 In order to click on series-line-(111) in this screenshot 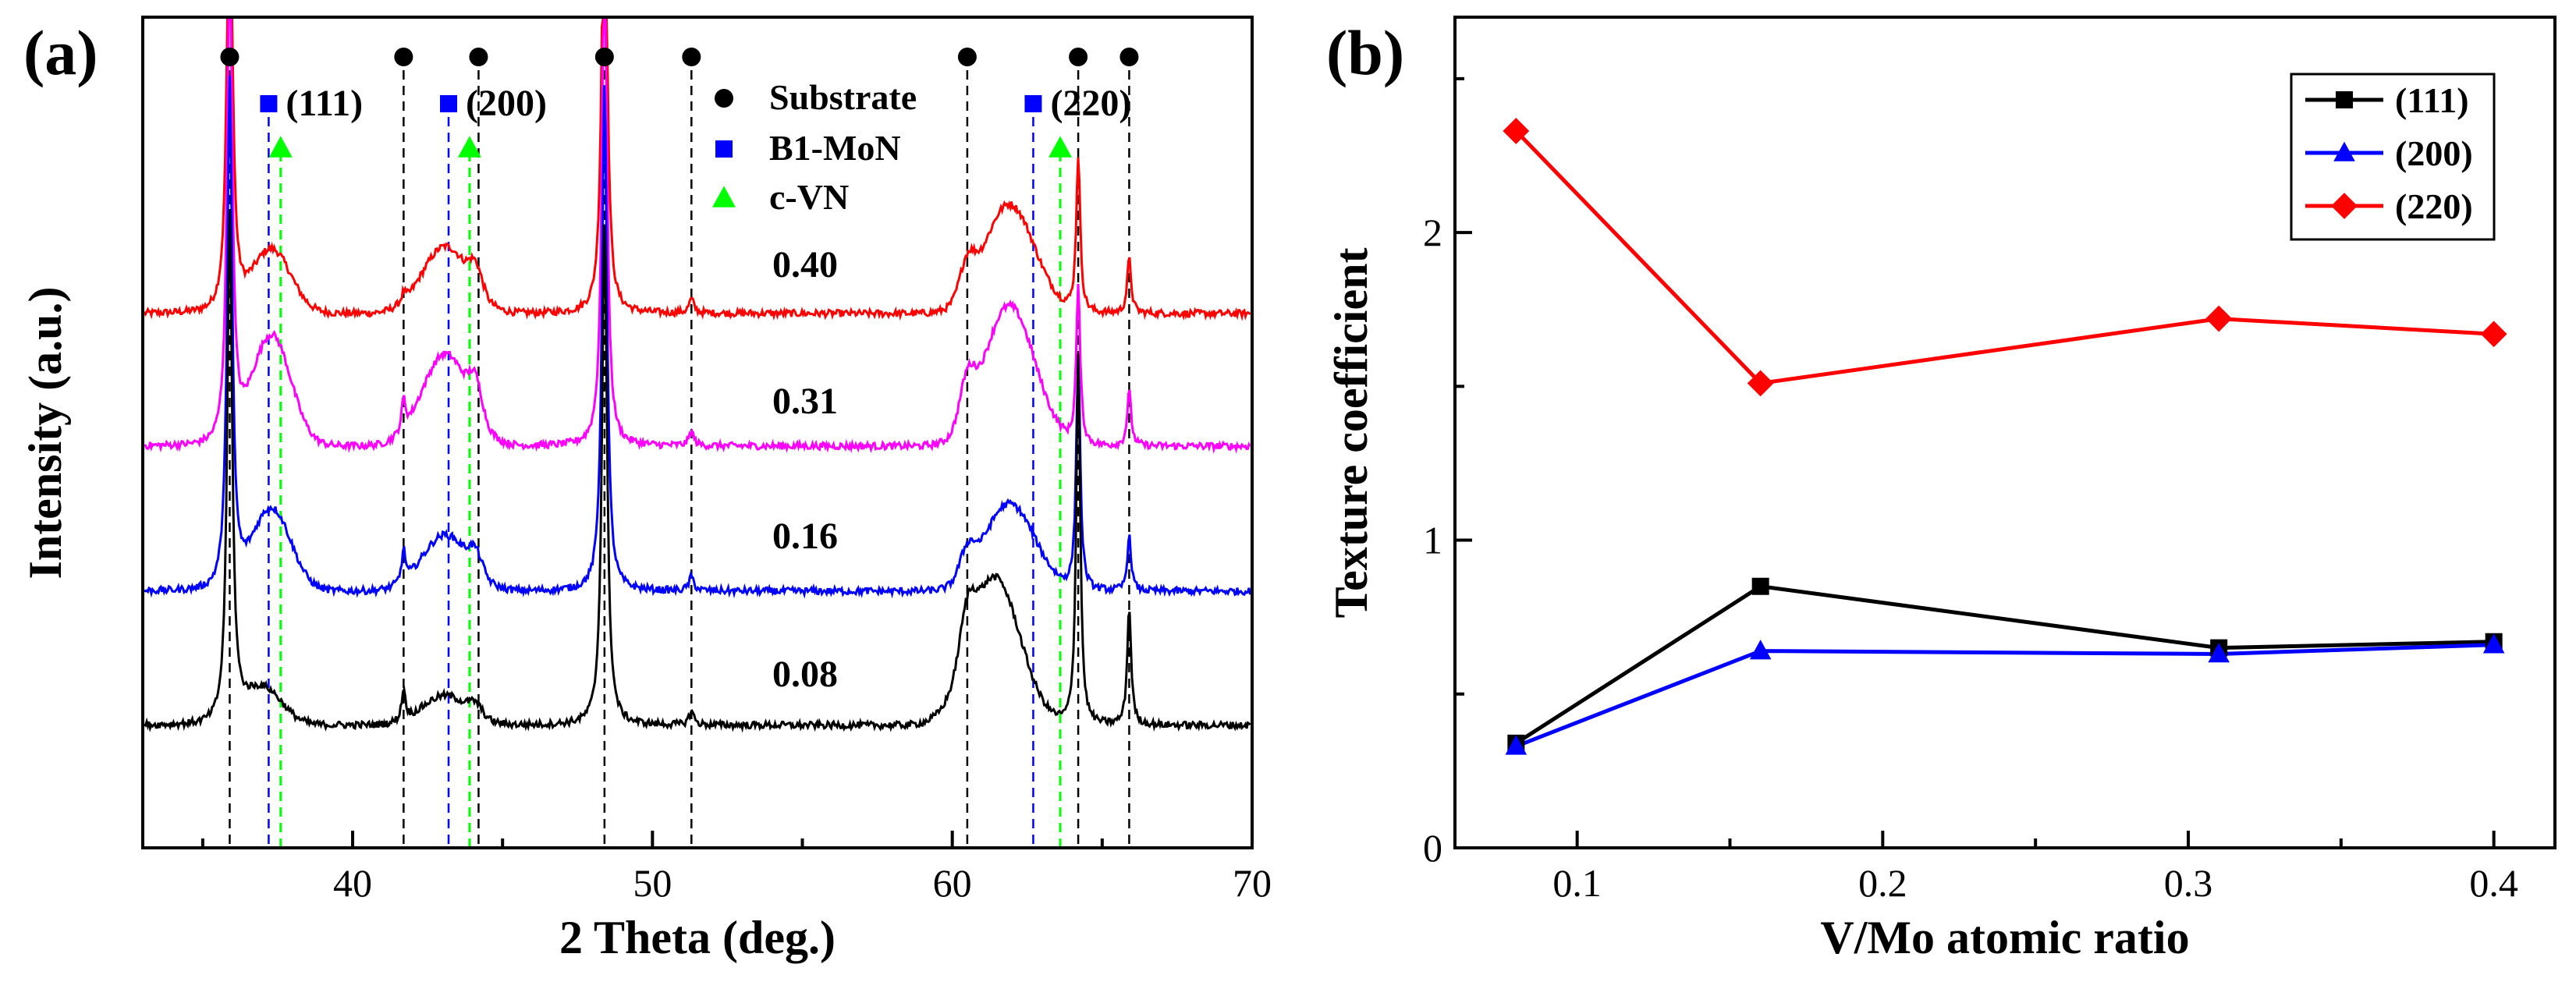, I will do `click(2004, 665)`.